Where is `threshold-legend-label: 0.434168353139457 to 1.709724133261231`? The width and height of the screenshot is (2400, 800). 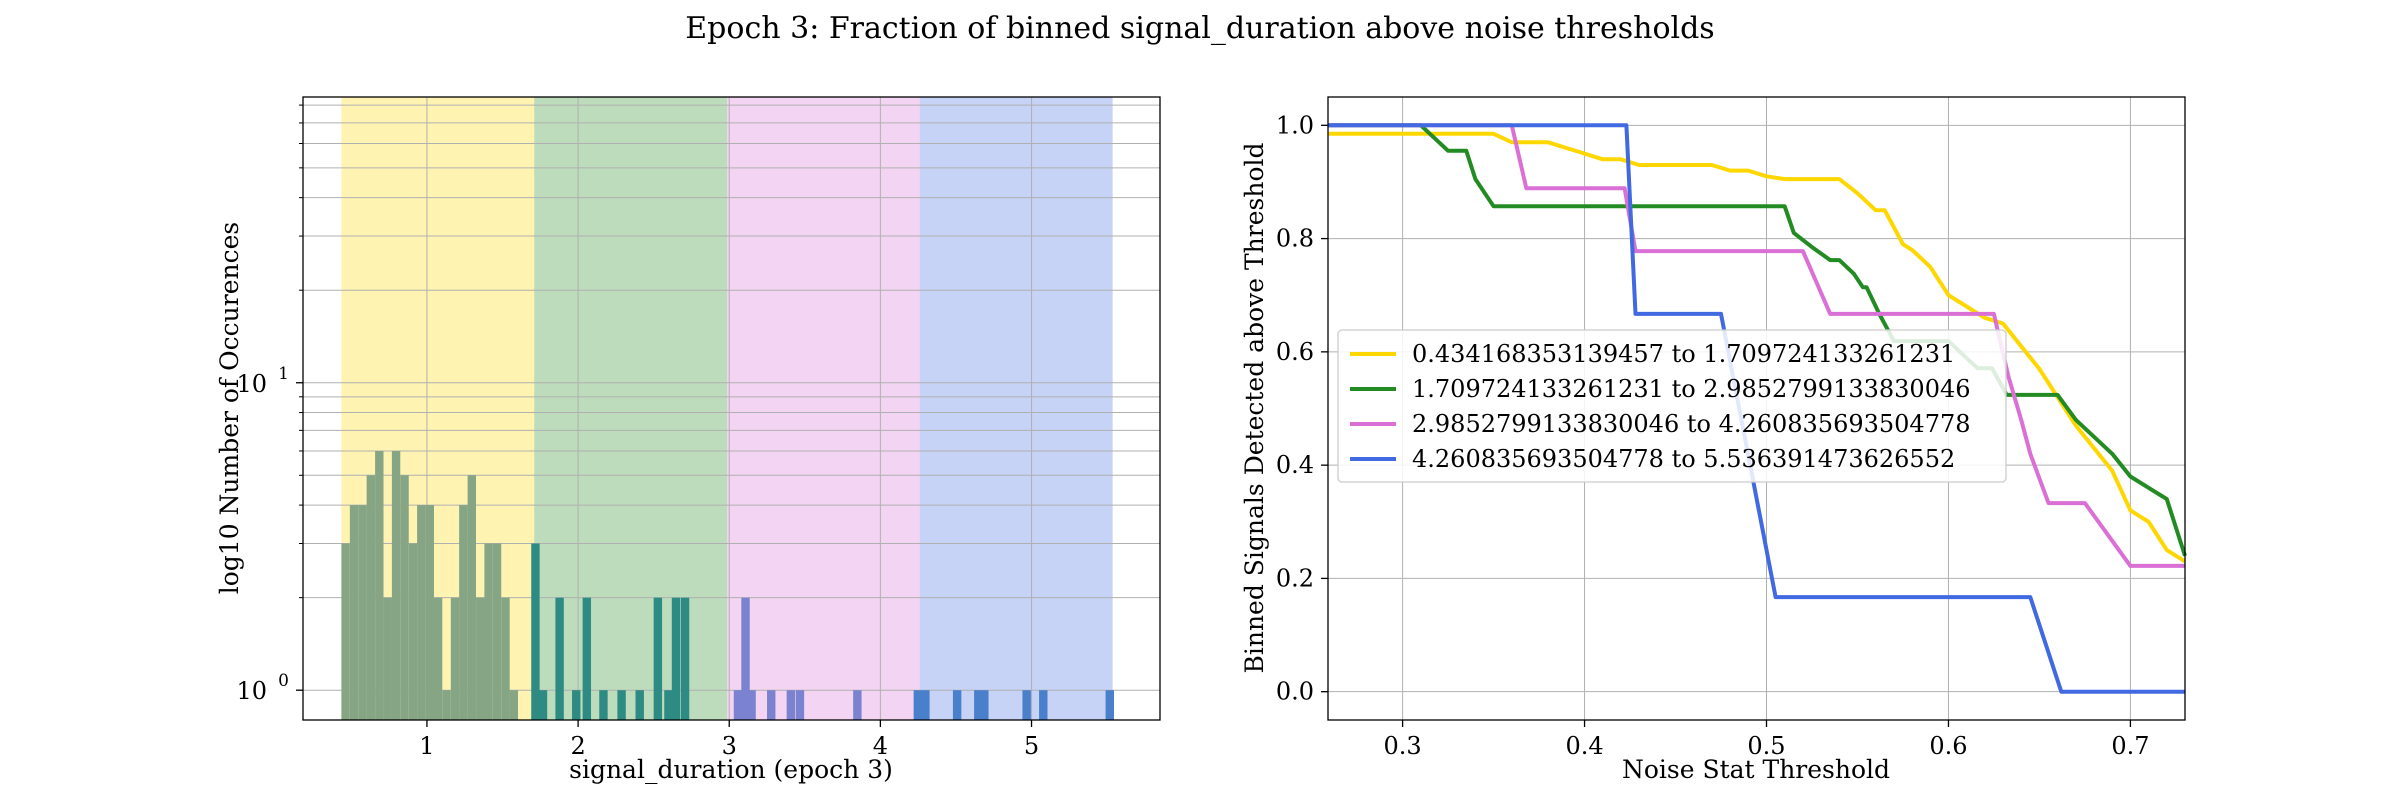
threshold-legend-label: 0.434168353139457 to 1.709724133261231 is located at coordinates (1683, 354).